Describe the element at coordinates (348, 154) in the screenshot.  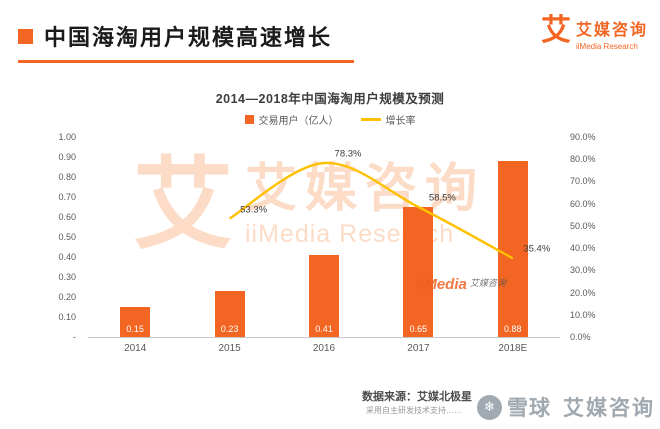
I see `growth-rate-label: 78.3%` at that location.